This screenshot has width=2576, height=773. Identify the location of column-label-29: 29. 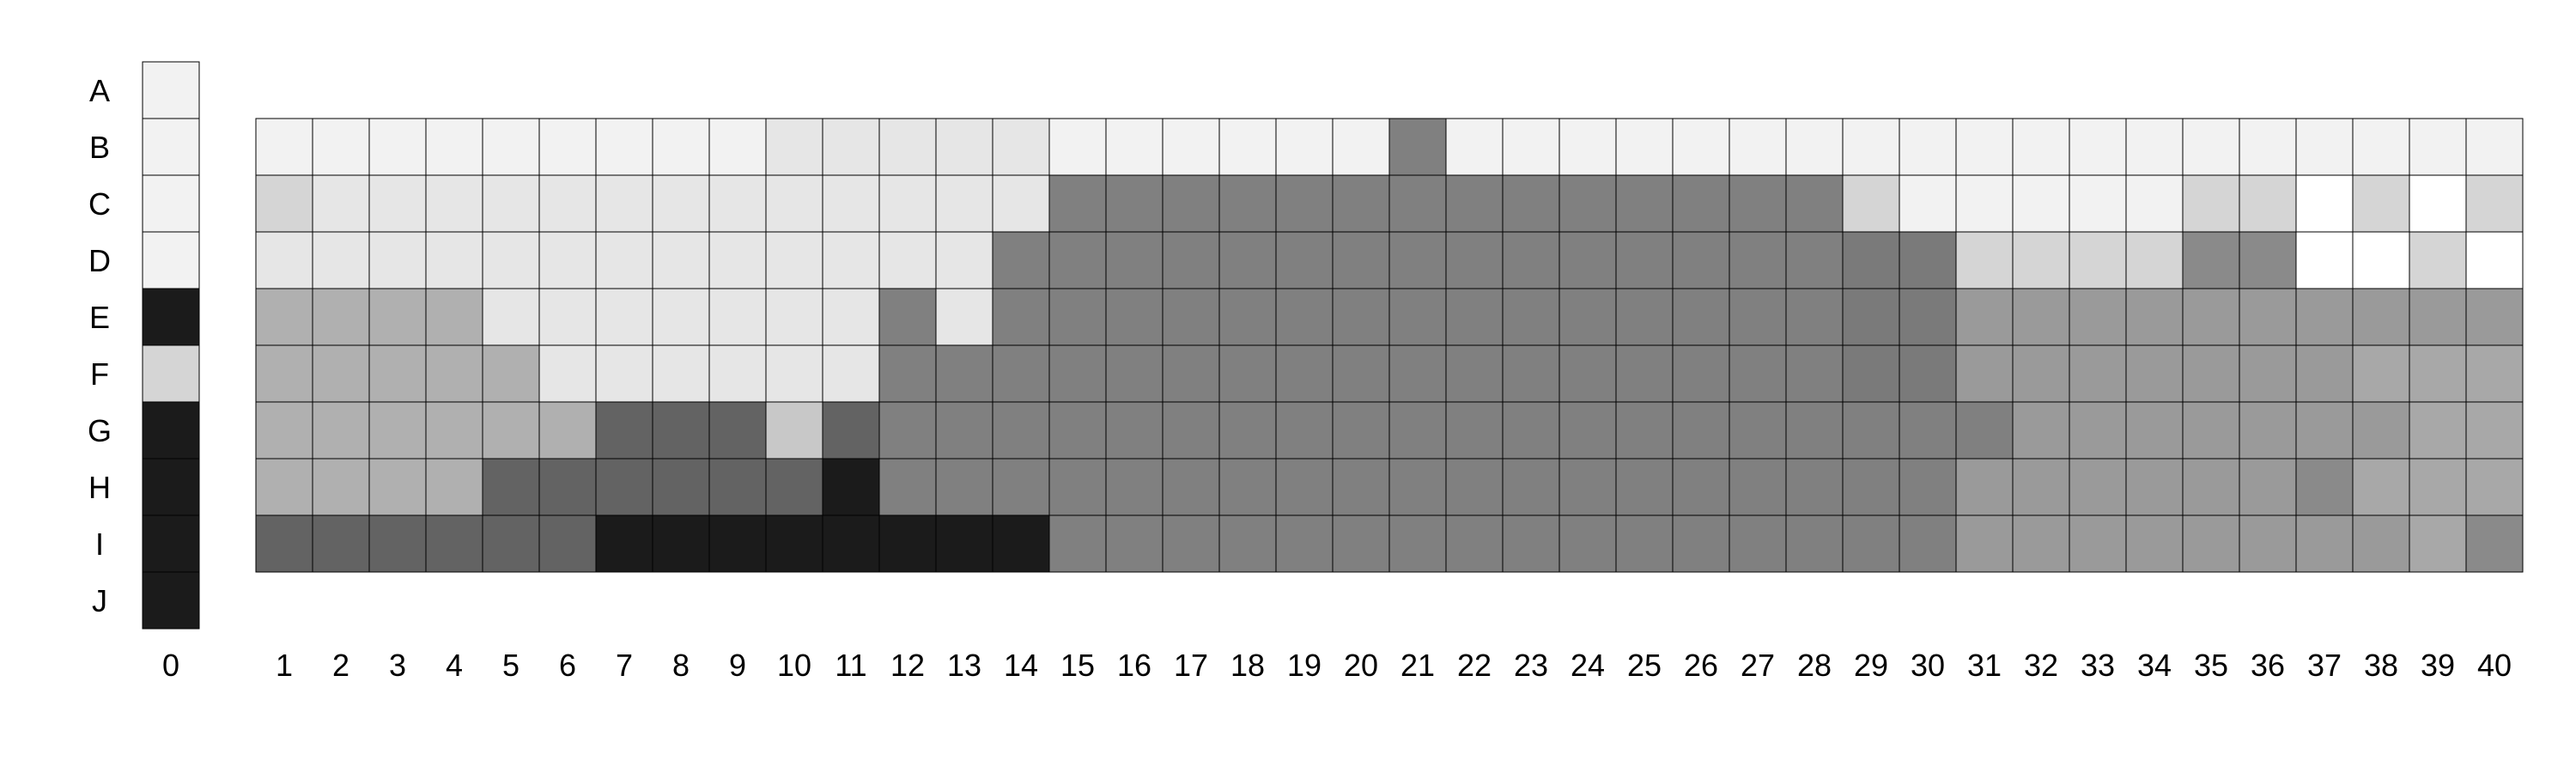
(1871, 665).